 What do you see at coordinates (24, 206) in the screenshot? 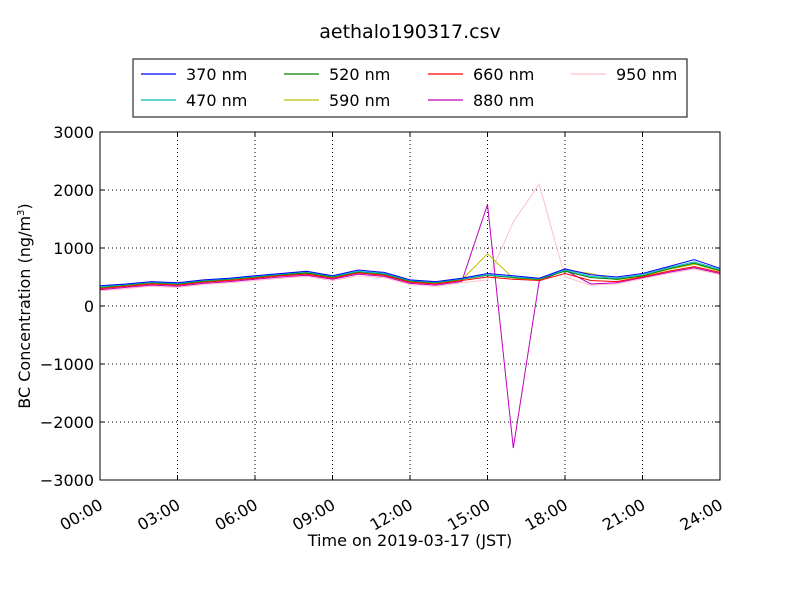
I see `y-axis-label-close: )` at bounding box center [24, 206].